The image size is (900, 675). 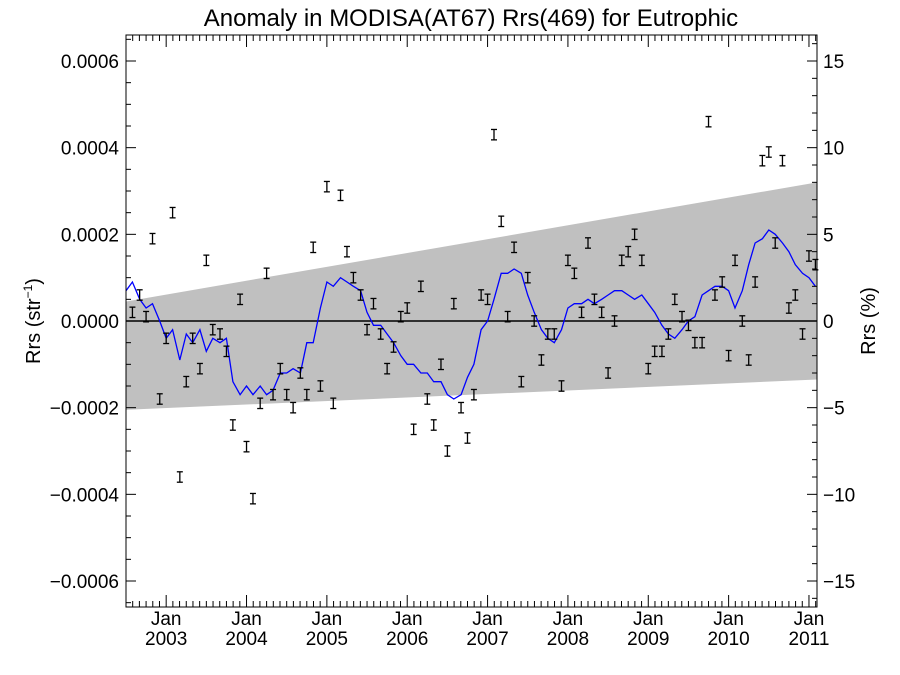 What do you see at coordinates (869, 321) in the screenshot?
I see `right-axis-label: Rrs (%)` at bounding box center [869, 321].